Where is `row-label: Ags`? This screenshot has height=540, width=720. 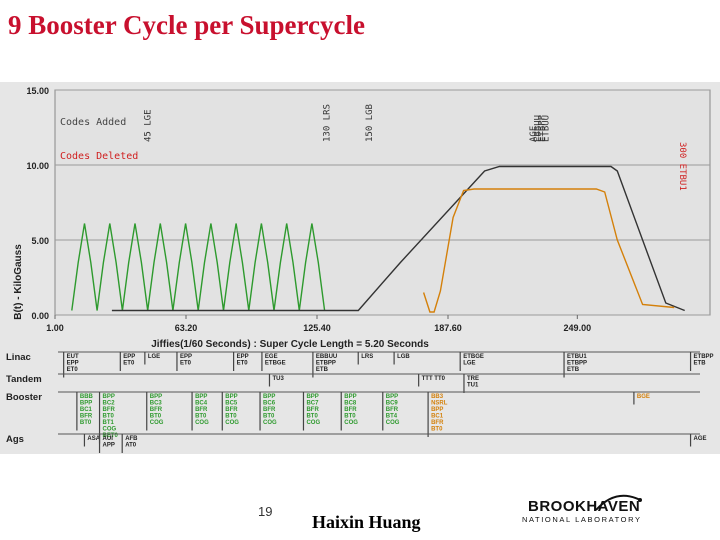 row-label: Ags is located at coordinates (15, 439).